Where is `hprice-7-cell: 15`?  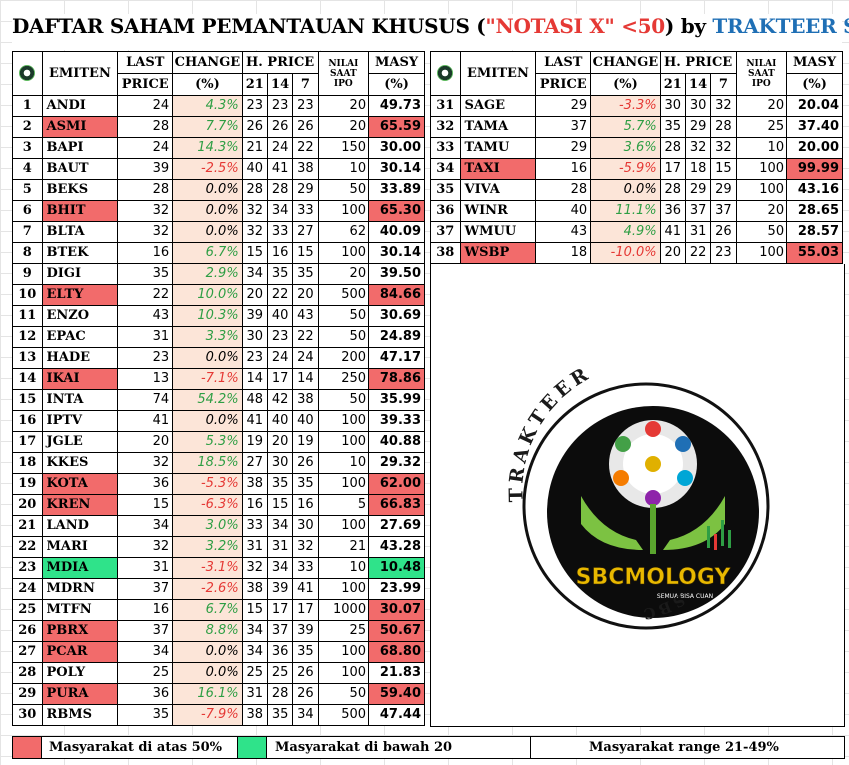
hprice-7-cell: 15 is located at coordinates (723, 169).